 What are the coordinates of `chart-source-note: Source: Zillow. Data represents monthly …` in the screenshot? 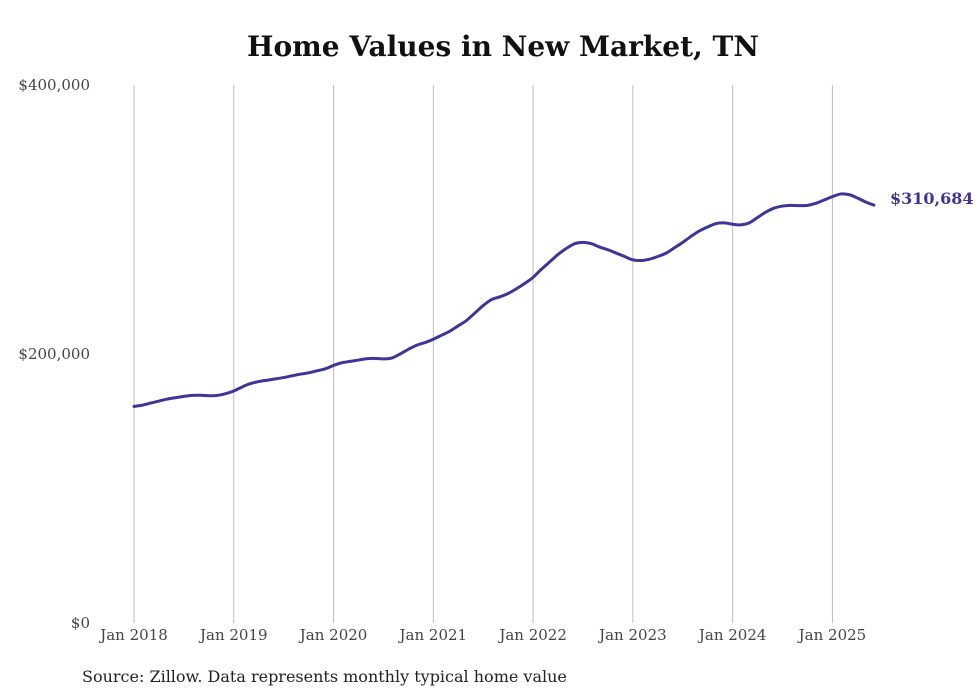 It's located at (324, 676).